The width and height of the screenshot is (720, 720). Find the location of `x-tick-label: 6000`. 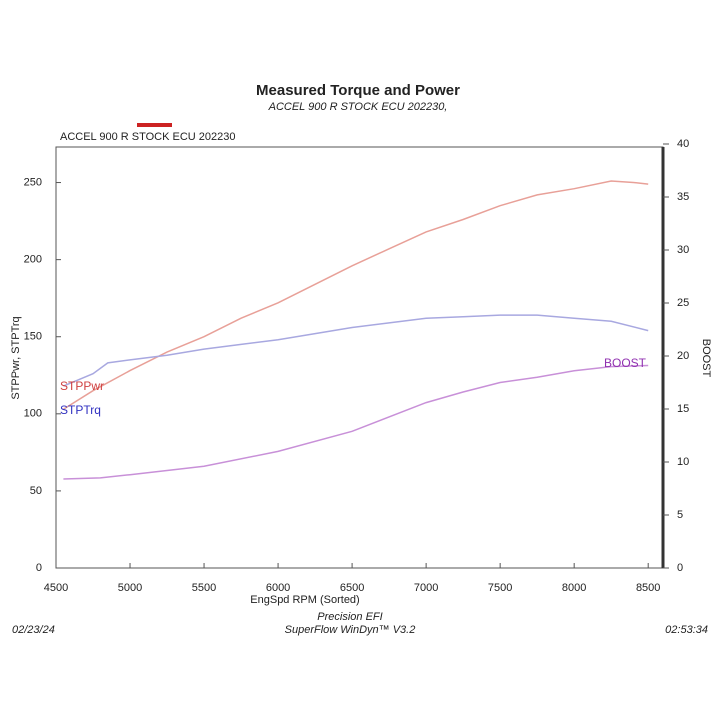

x-tick-label: 6000 is located at coordinates (278, 588).